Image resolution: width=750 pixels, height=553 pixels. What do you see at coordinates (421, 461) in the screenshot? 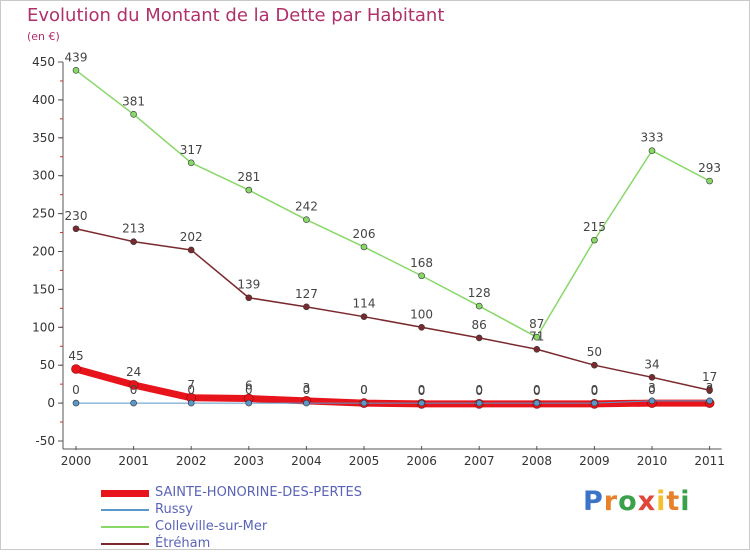
I see `x-tick-label: 2006` at bounding box center [421, 461].